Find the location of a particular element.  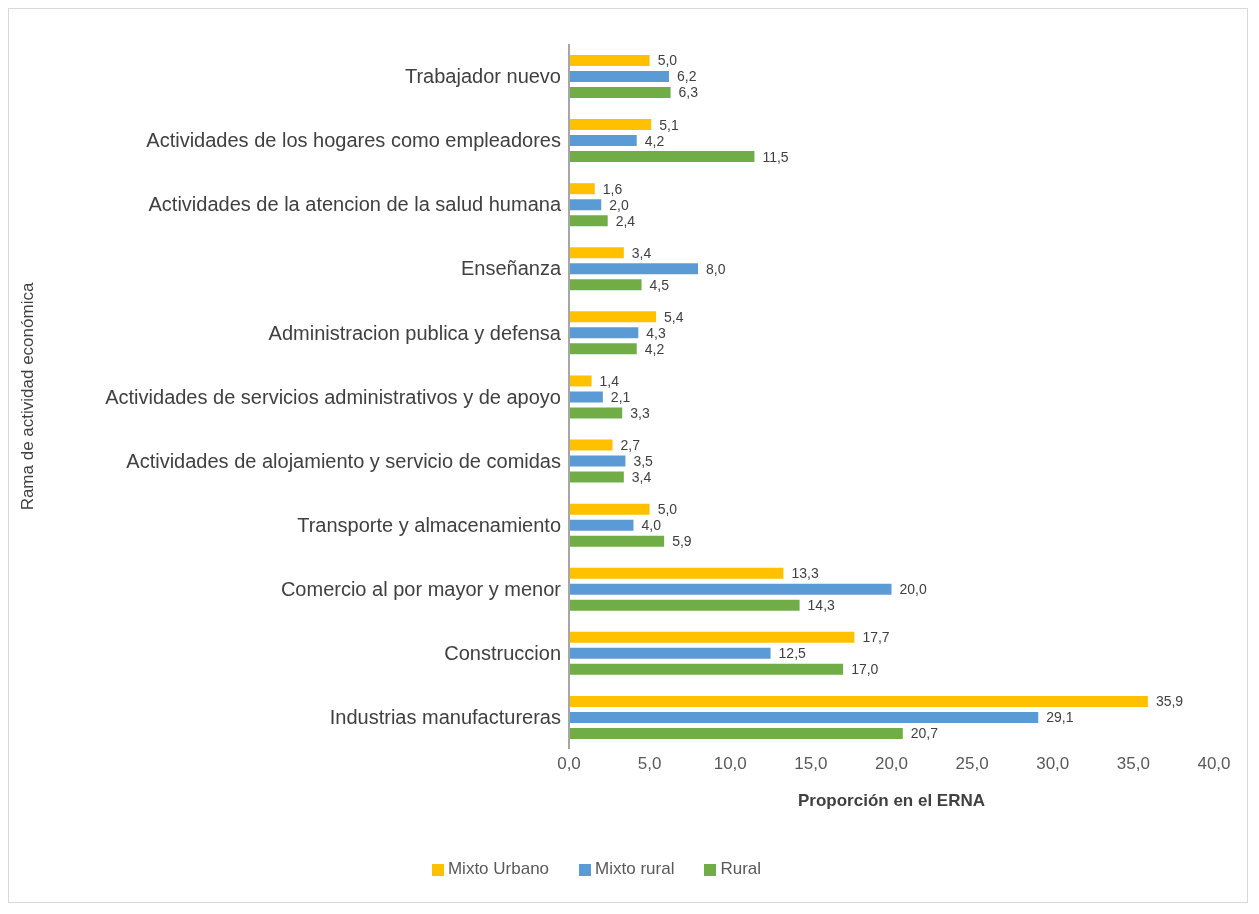

data-label: 17,0 is located at coordinates (865, 669).